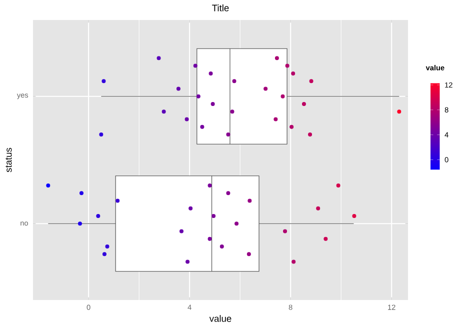 The image size is (474, 327). I want to click on chart-title: Title, so click(220, 8).